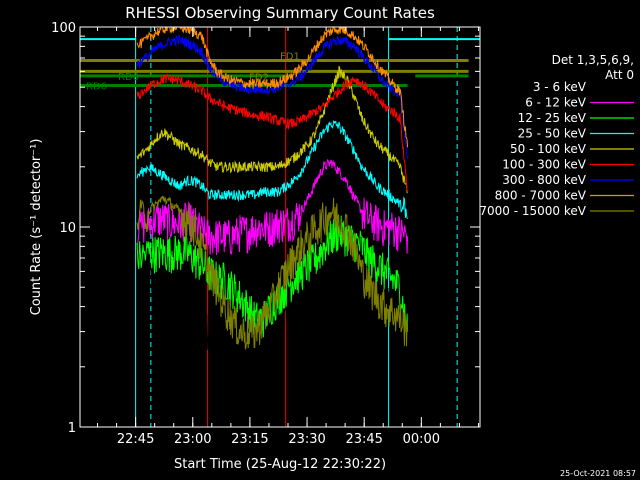  Describe the element at coordinates (36, 227) in the screenshot. I see `y-axis-label: Count Rate (s⁻¹ detector⁻¹)` at that location.